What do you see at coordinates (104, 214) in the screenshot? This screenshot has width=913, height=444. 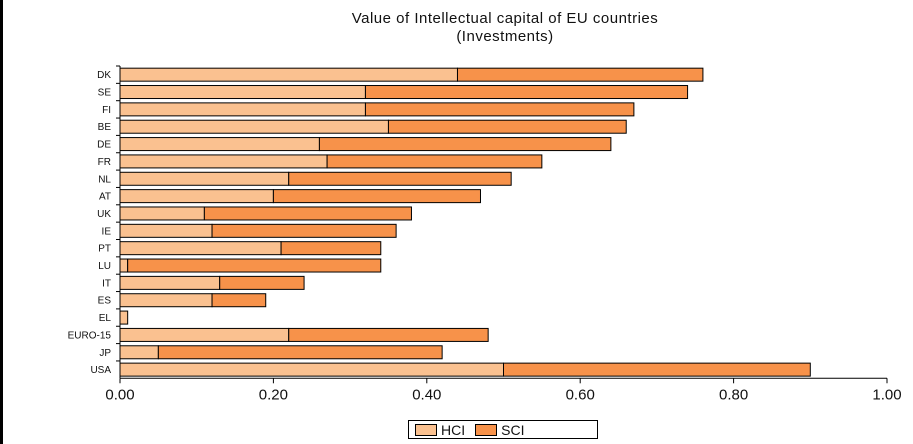 I see `category-label-uk: UK` at bounding box center [104, 214].